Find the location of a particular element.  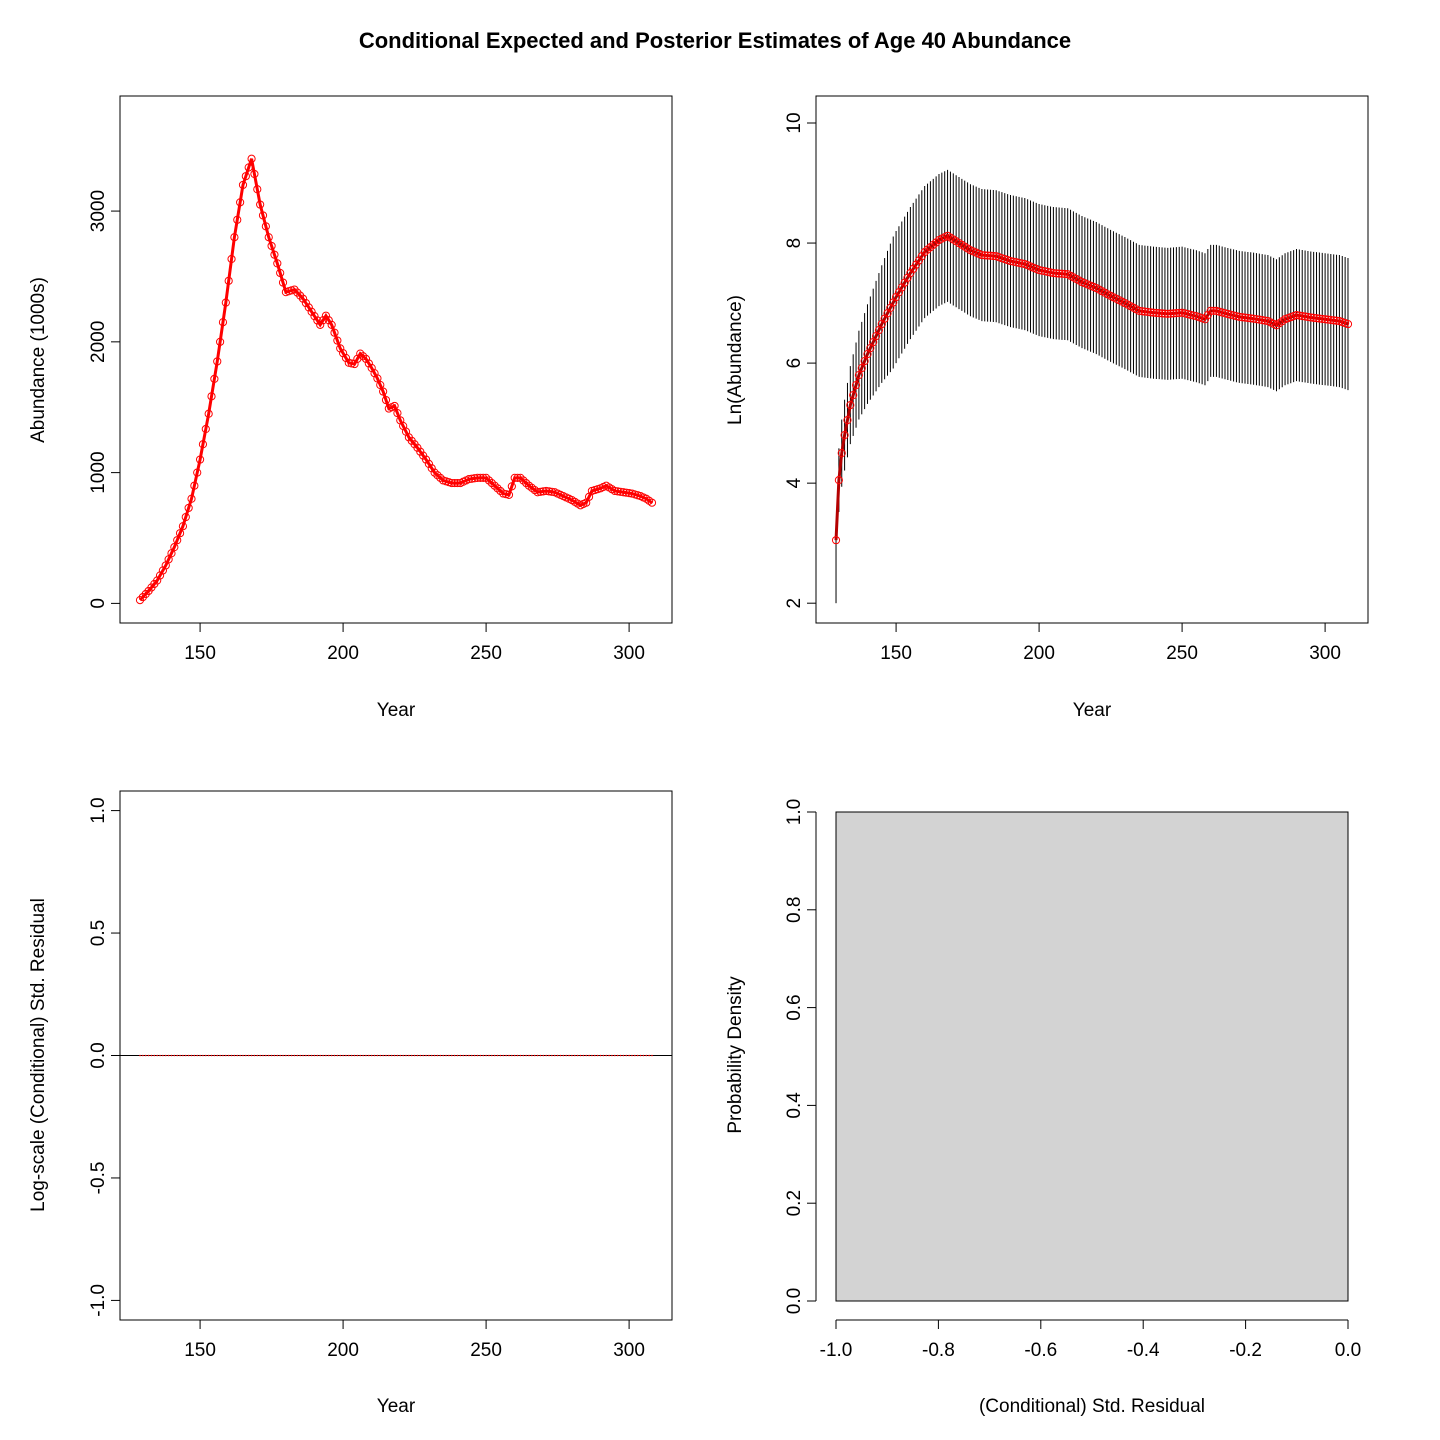

y-tick-label: 0.8 is located at coordinates (794, 910).